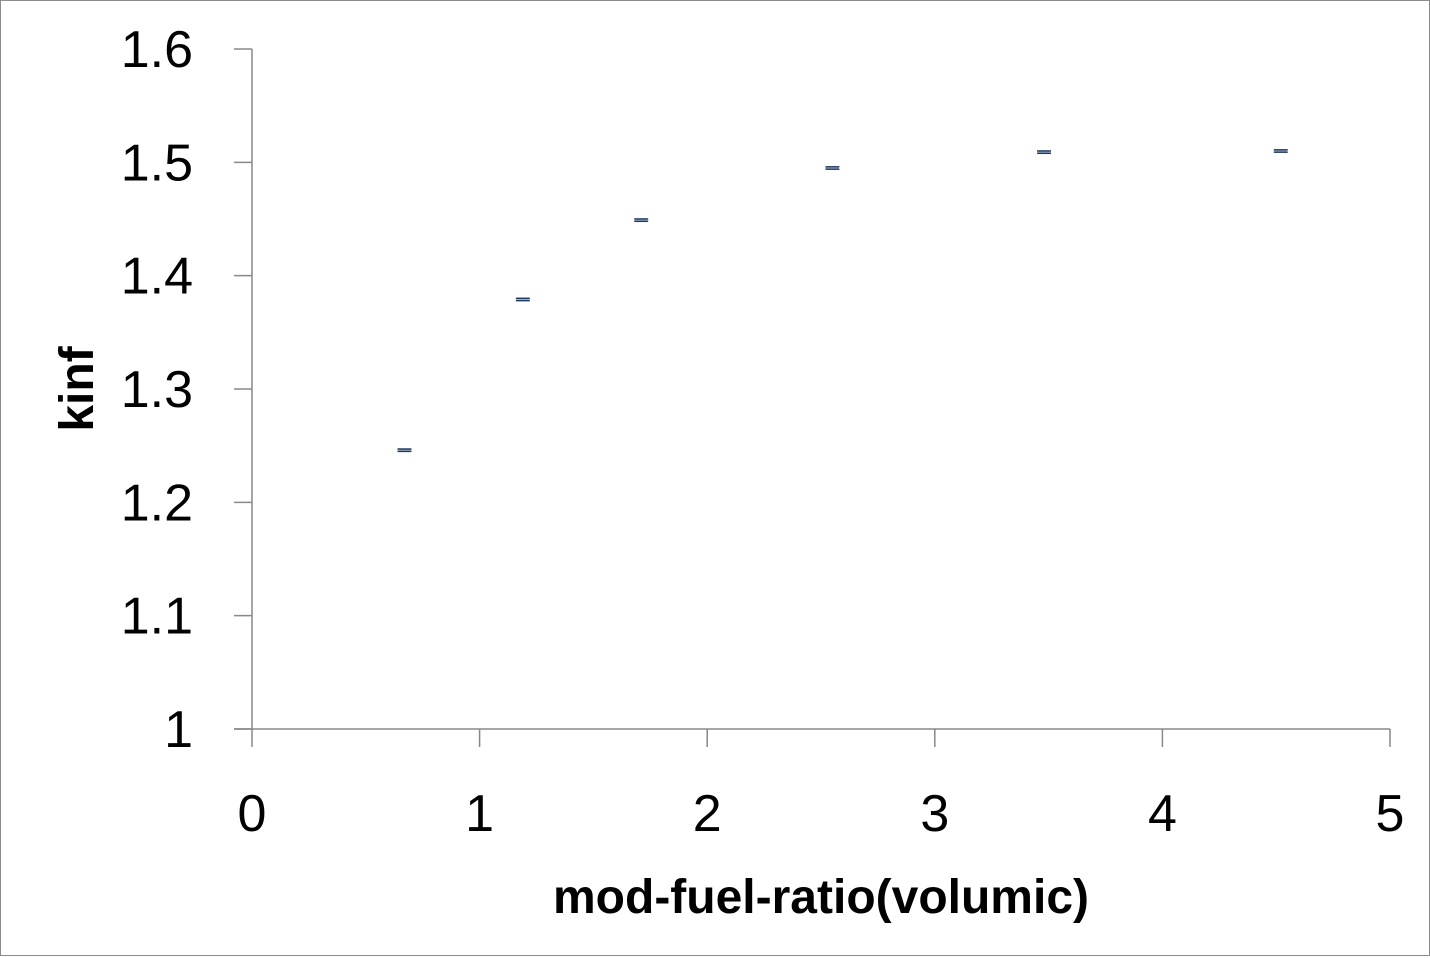 Image resolution: width=1430 pixels, height=958 pixels. Describe the element at coordinates (934, 814) in the screenshot. I see `x-tick-label: 3` at that location.